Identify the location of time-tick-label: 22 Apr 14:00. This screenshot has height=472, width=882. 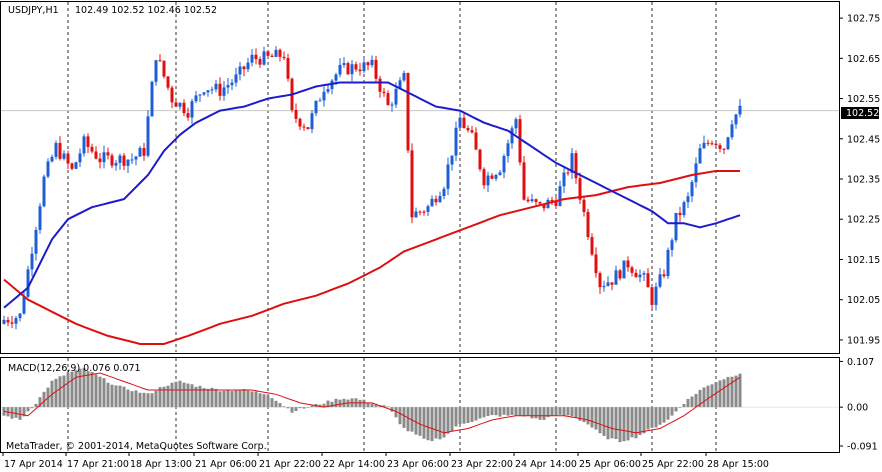
(354, 464).